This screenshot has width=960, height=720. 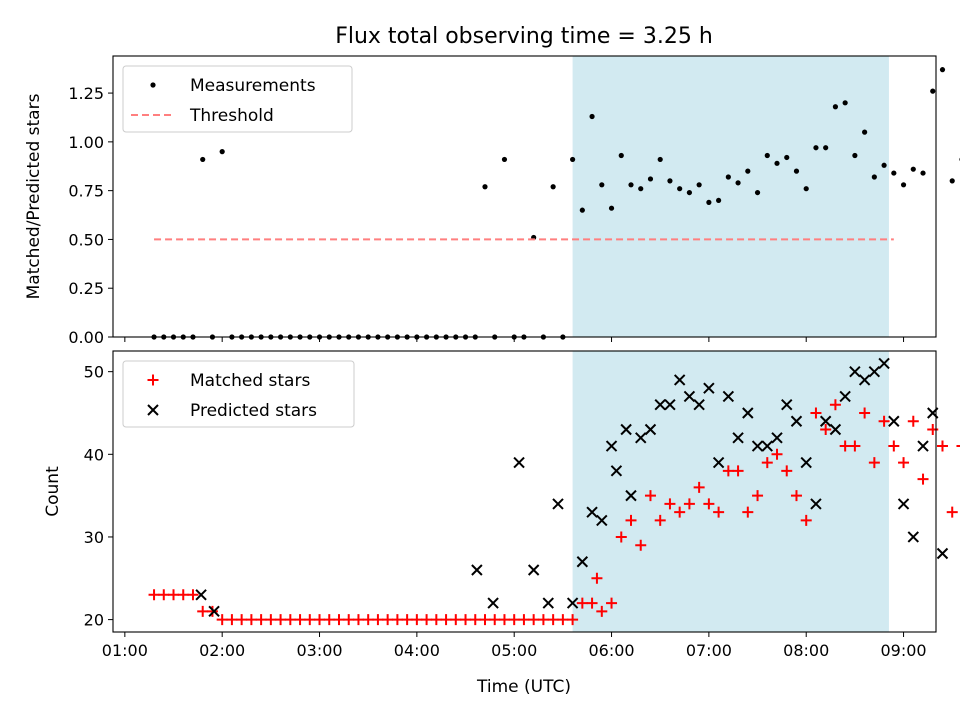 I want to click on x-tick-label: 06:00, so click(x=611, y=650).